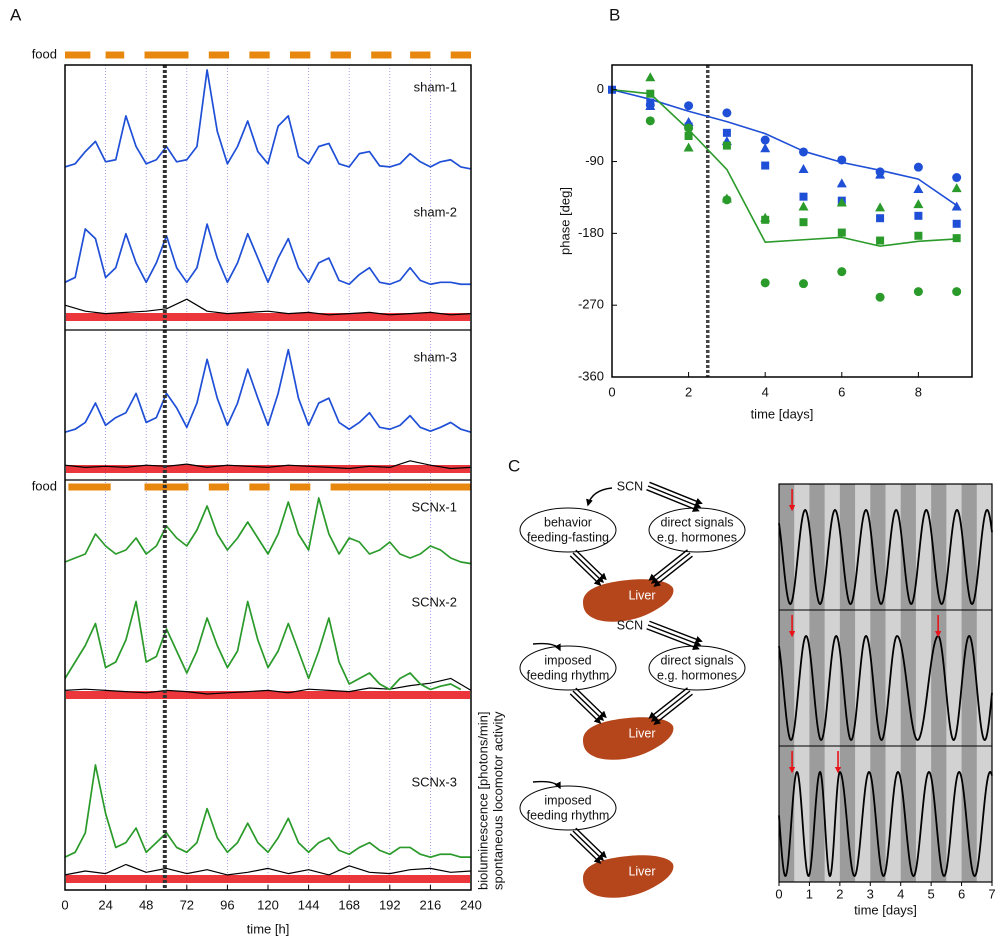  I want to click on x-axis-label: time [days], so click(782, 413).